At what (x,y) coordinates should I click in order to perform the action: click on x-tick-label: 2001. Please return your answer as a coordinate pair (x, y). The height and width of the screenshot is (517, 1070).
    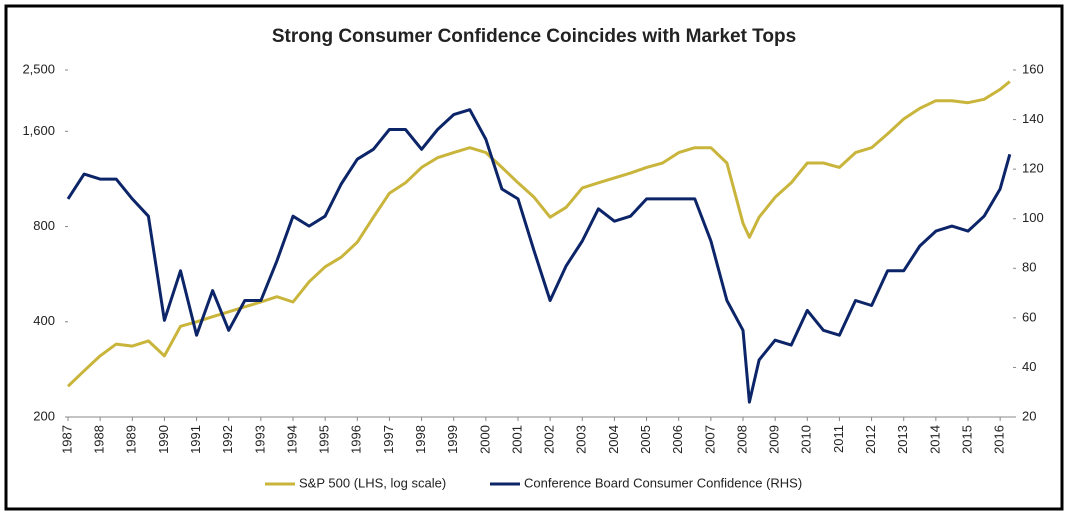
    Looking at the image, I should click on (516, 439).